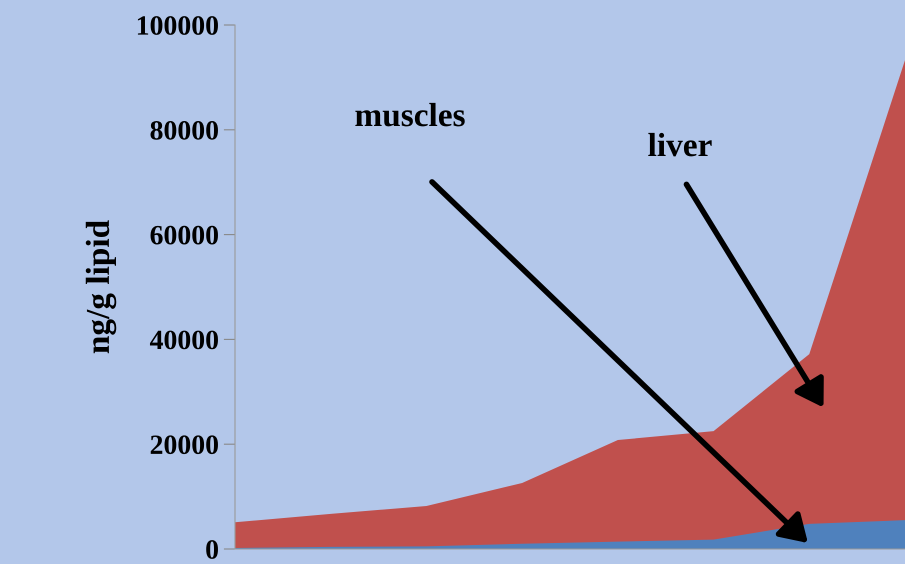 Image resolution: width=905 pixels, height=564 pixels. Describe the element at coordinates (184, 444) in the screenshot. I see `y-tick-label: 20000` at that location.